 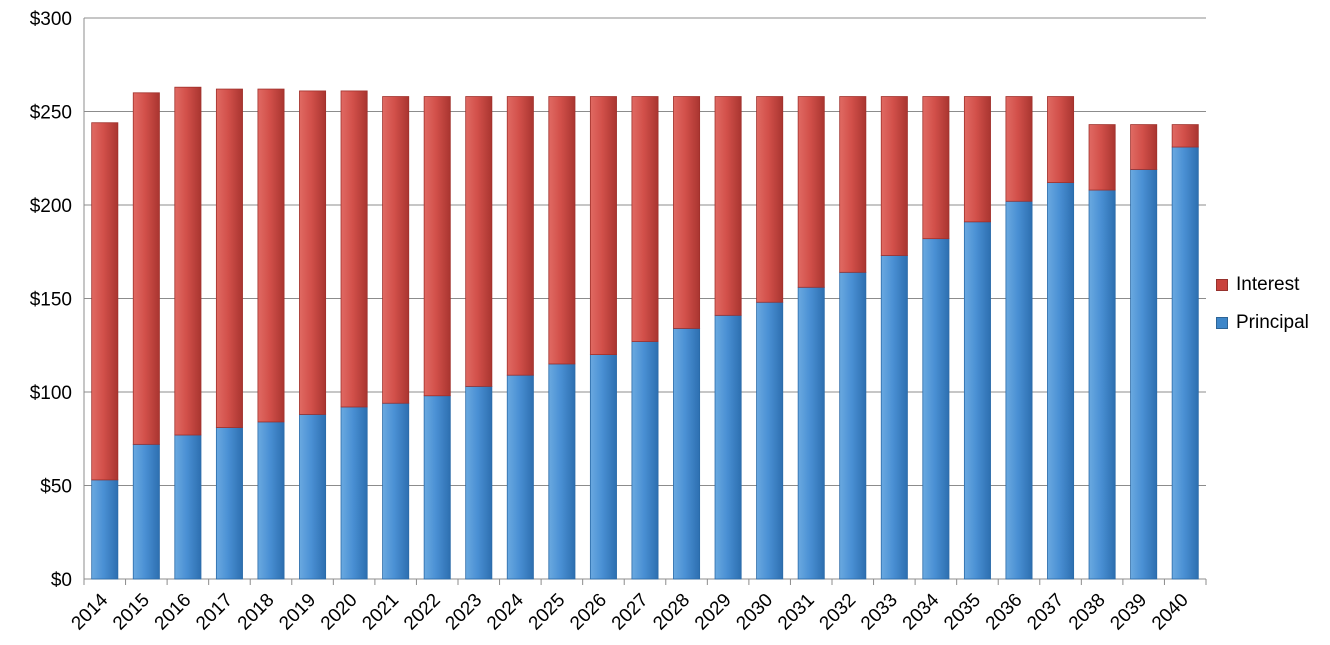 I want to click on legend: Interest Principal, so click(x=1262, y=304).